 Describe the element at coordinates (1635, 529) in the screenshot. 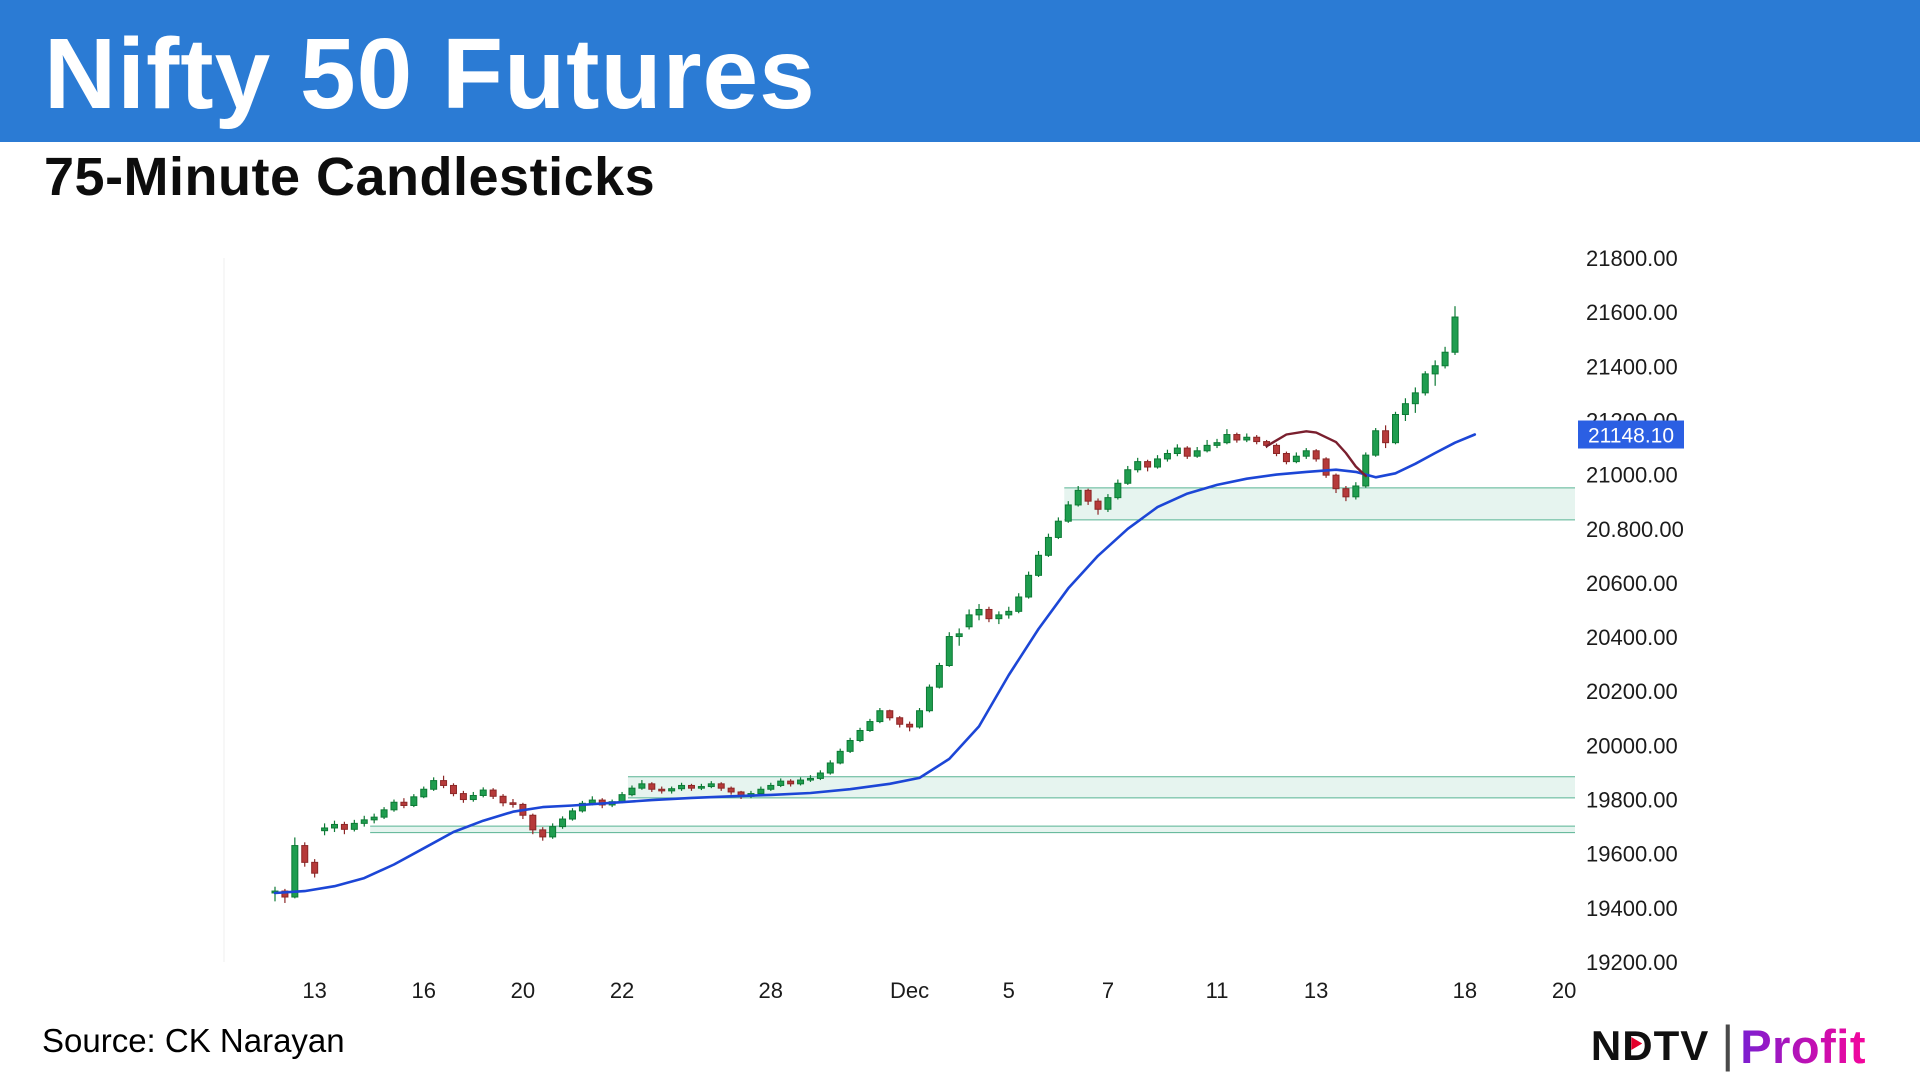

I see `y-axis-label: 20.800.00` at that location.